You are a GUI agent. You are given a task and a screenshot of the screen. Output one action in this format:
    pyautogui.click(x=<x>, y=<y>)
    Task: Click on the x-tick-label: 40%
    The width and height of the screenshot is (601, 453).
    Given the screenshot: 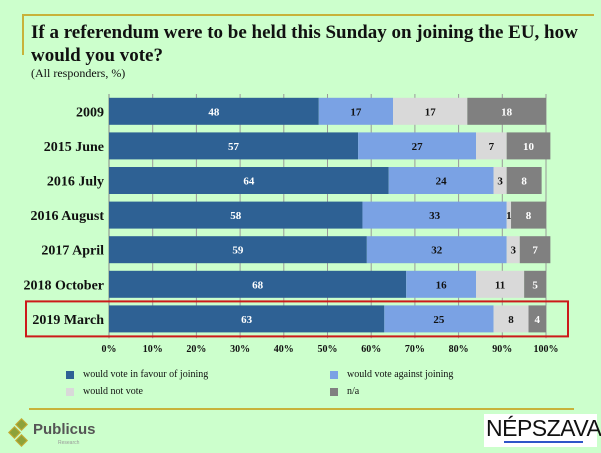 What is the action you would take?
    pyautogui.click(x=284, y=349)
    